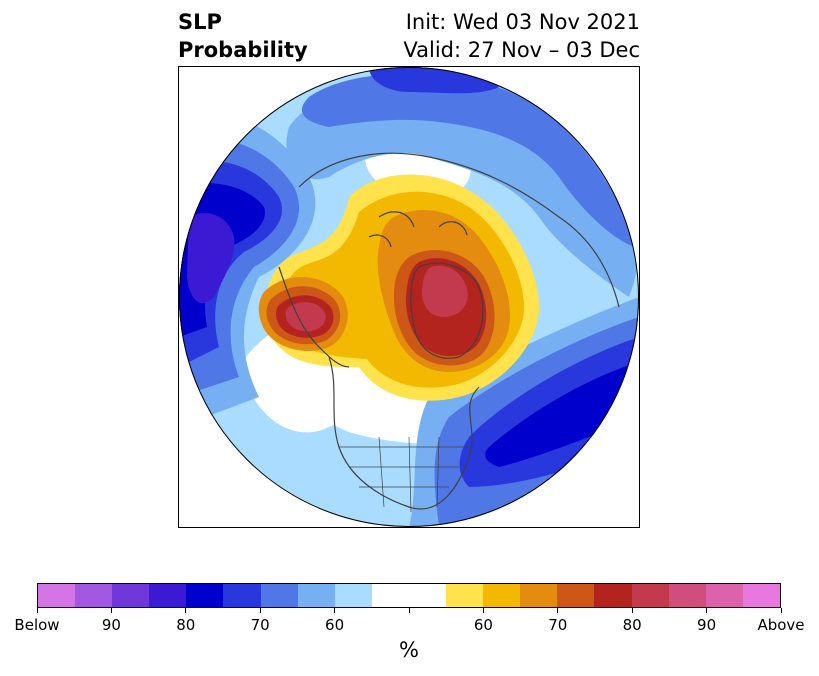 The image size is (819, 676). I want to click on colorbar, so click(409, 595).